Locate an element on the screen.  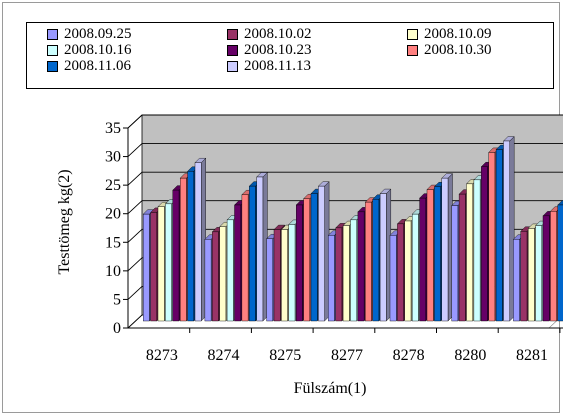
x-tick-label: 8277 is located at coordinates (347, 355).